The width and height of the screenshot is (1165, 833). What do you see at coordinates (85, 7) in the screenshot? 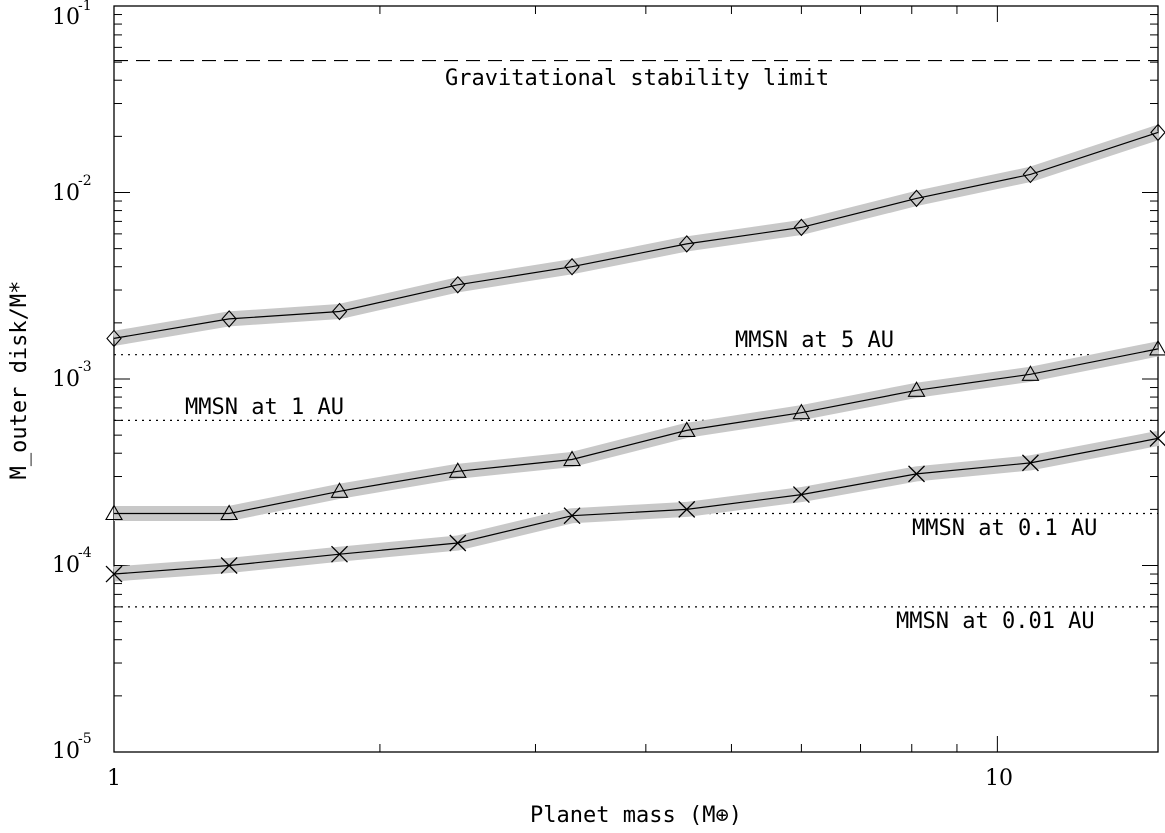
I see `svg-text: -1` at bounding box center [85, 7].